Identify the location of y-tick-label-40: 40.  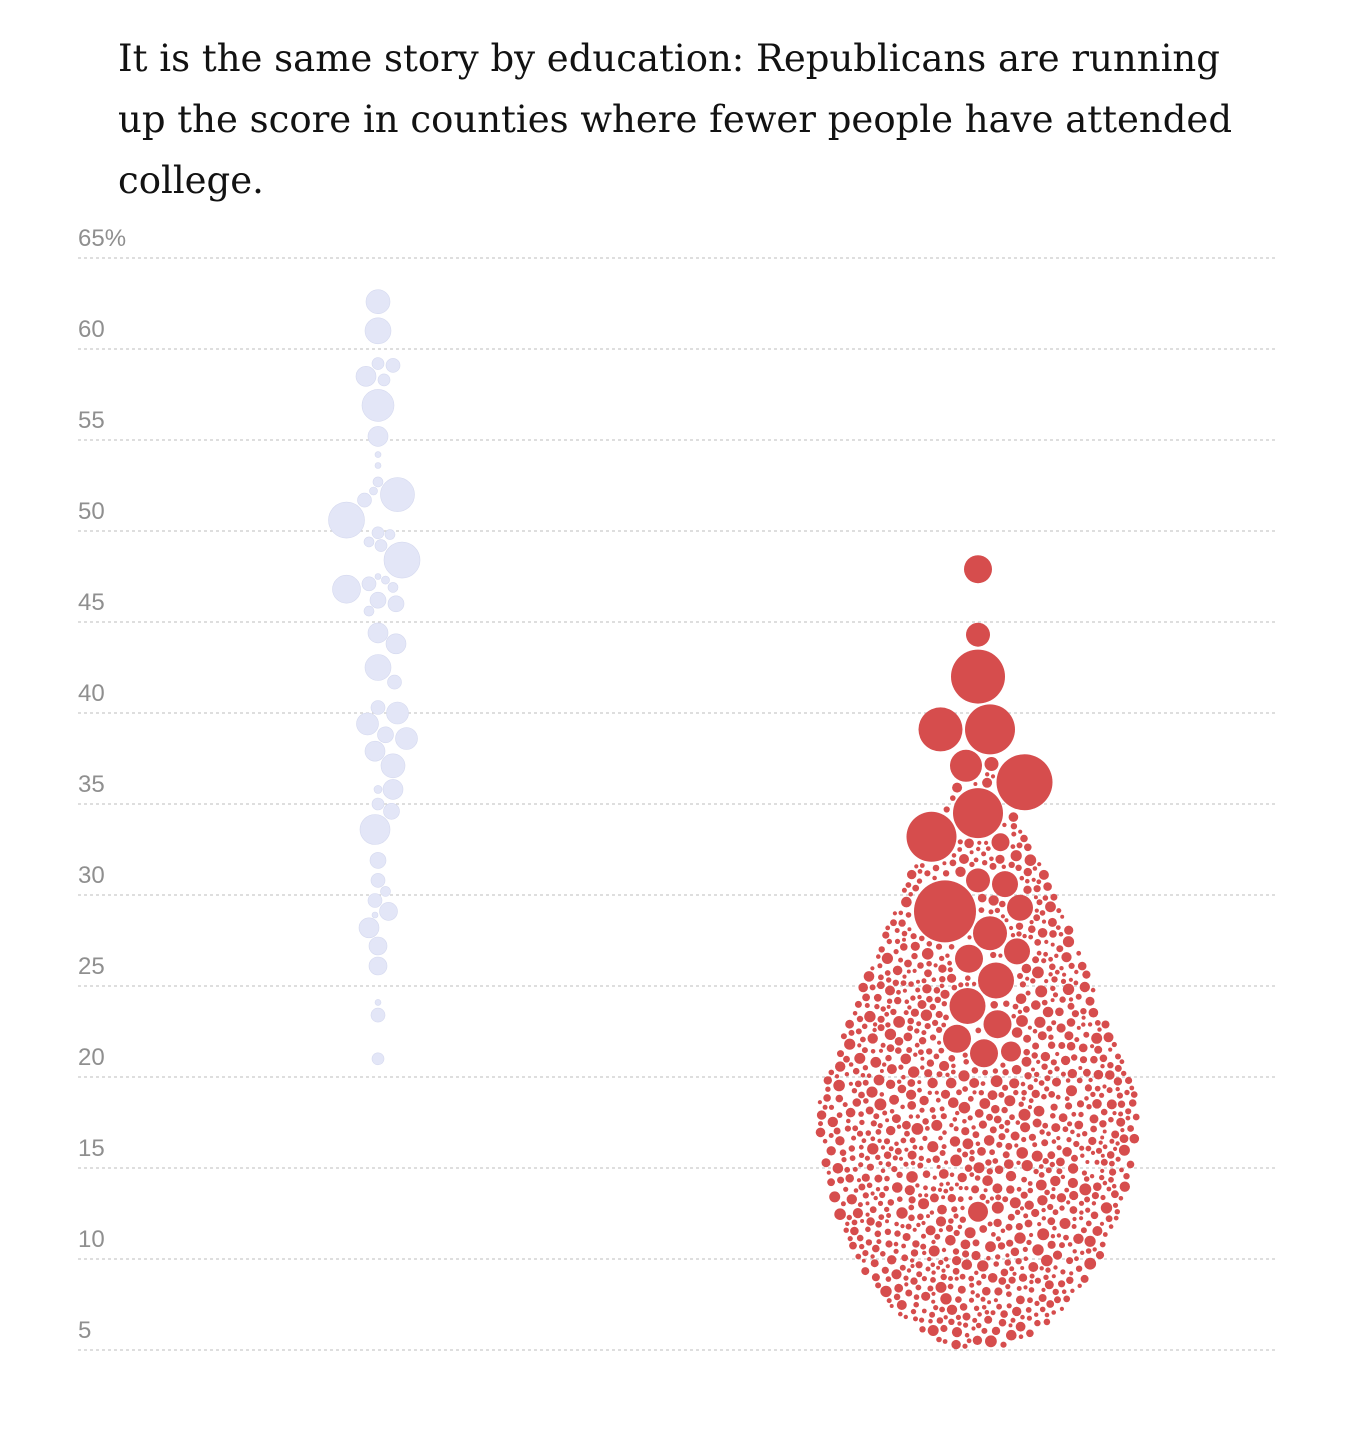
(91, 693).